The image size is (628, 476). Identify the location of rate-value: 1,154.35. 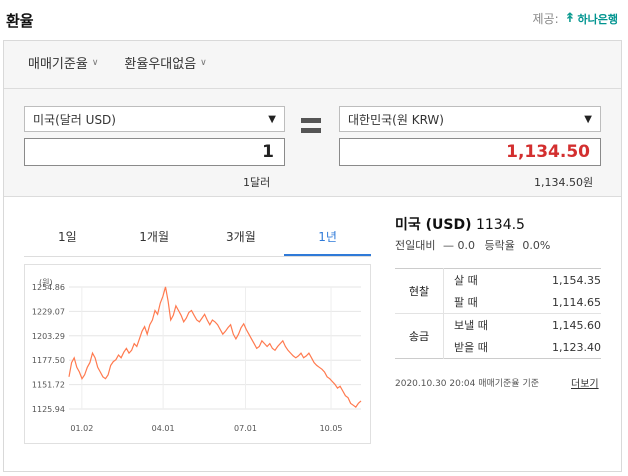
(576, 280).